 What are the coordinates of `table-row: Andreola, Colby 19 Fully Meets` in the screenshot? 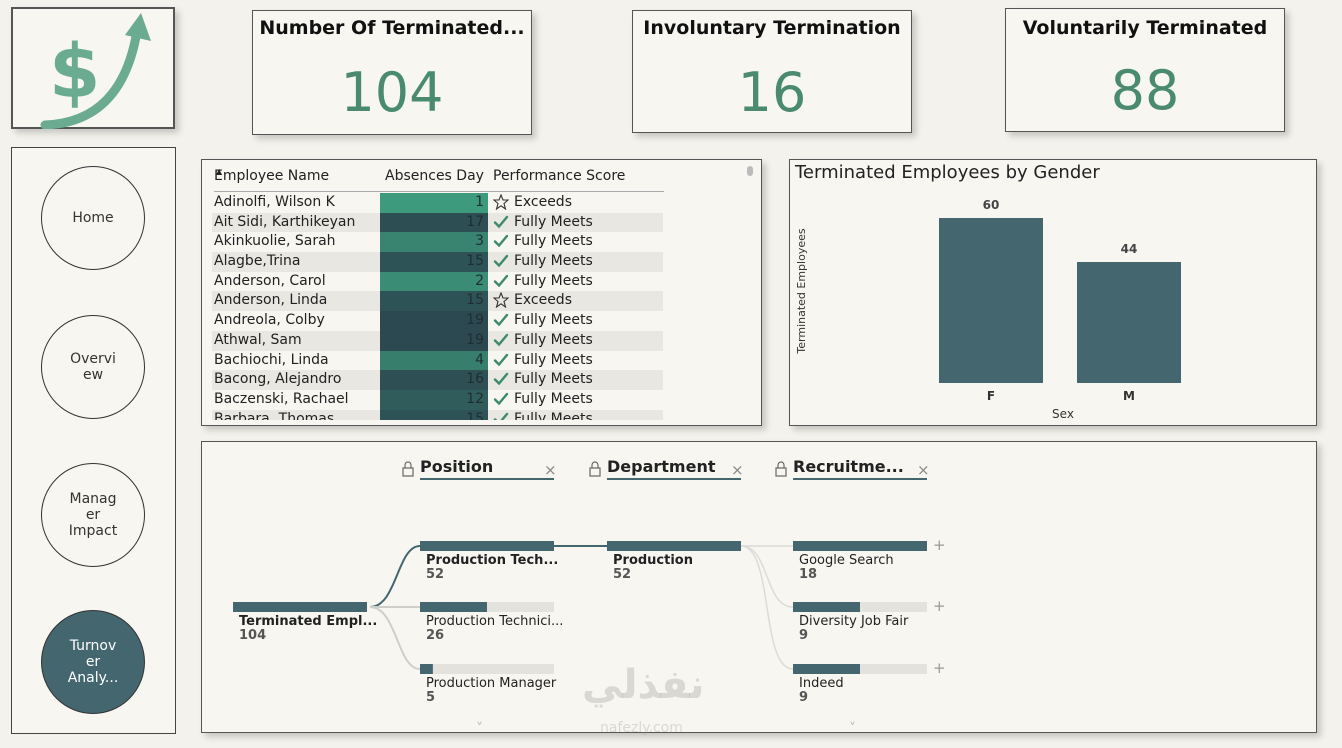 It's located at (437, 321).